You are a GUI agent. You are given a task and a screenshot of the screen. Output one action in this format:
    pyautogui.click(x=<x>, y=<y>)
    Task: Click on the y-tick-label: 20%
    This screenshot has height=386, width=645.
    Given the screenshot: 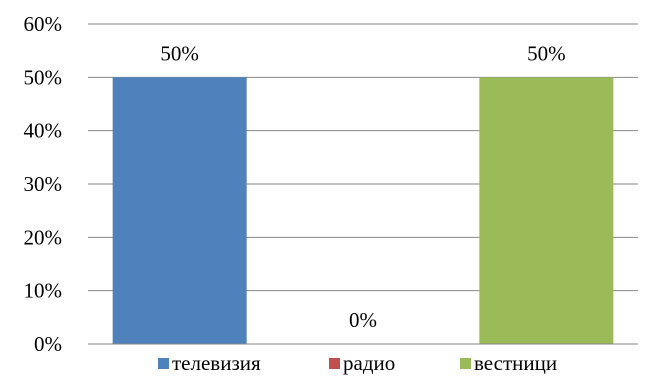 What is the action you would take?
    pyautogui.click(x=43, y=237)
    